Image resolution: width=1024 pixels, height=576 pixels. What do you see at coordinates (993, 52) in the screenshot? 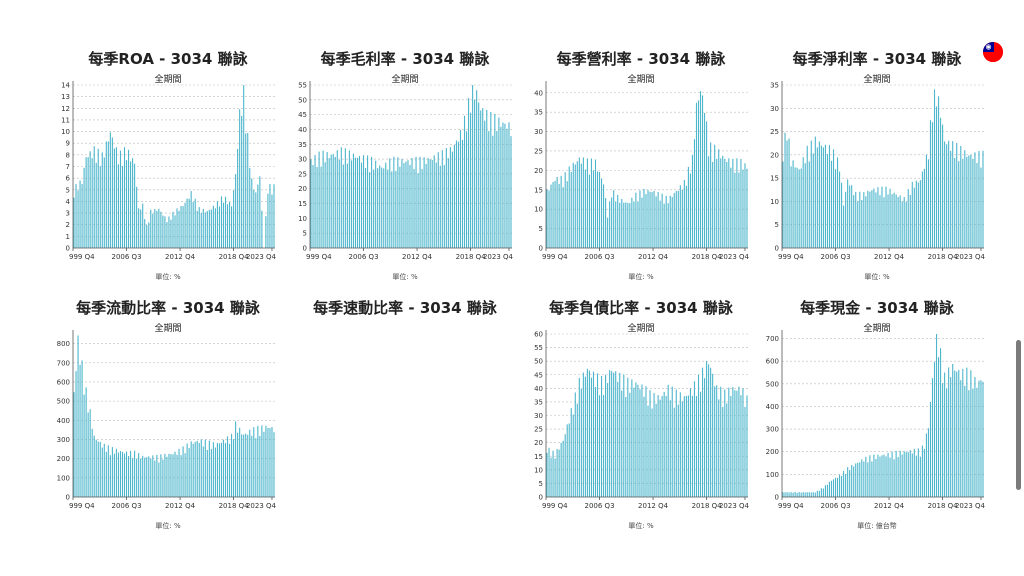
I see `taiwan-flag-icon` at bounding box center [993, 52].